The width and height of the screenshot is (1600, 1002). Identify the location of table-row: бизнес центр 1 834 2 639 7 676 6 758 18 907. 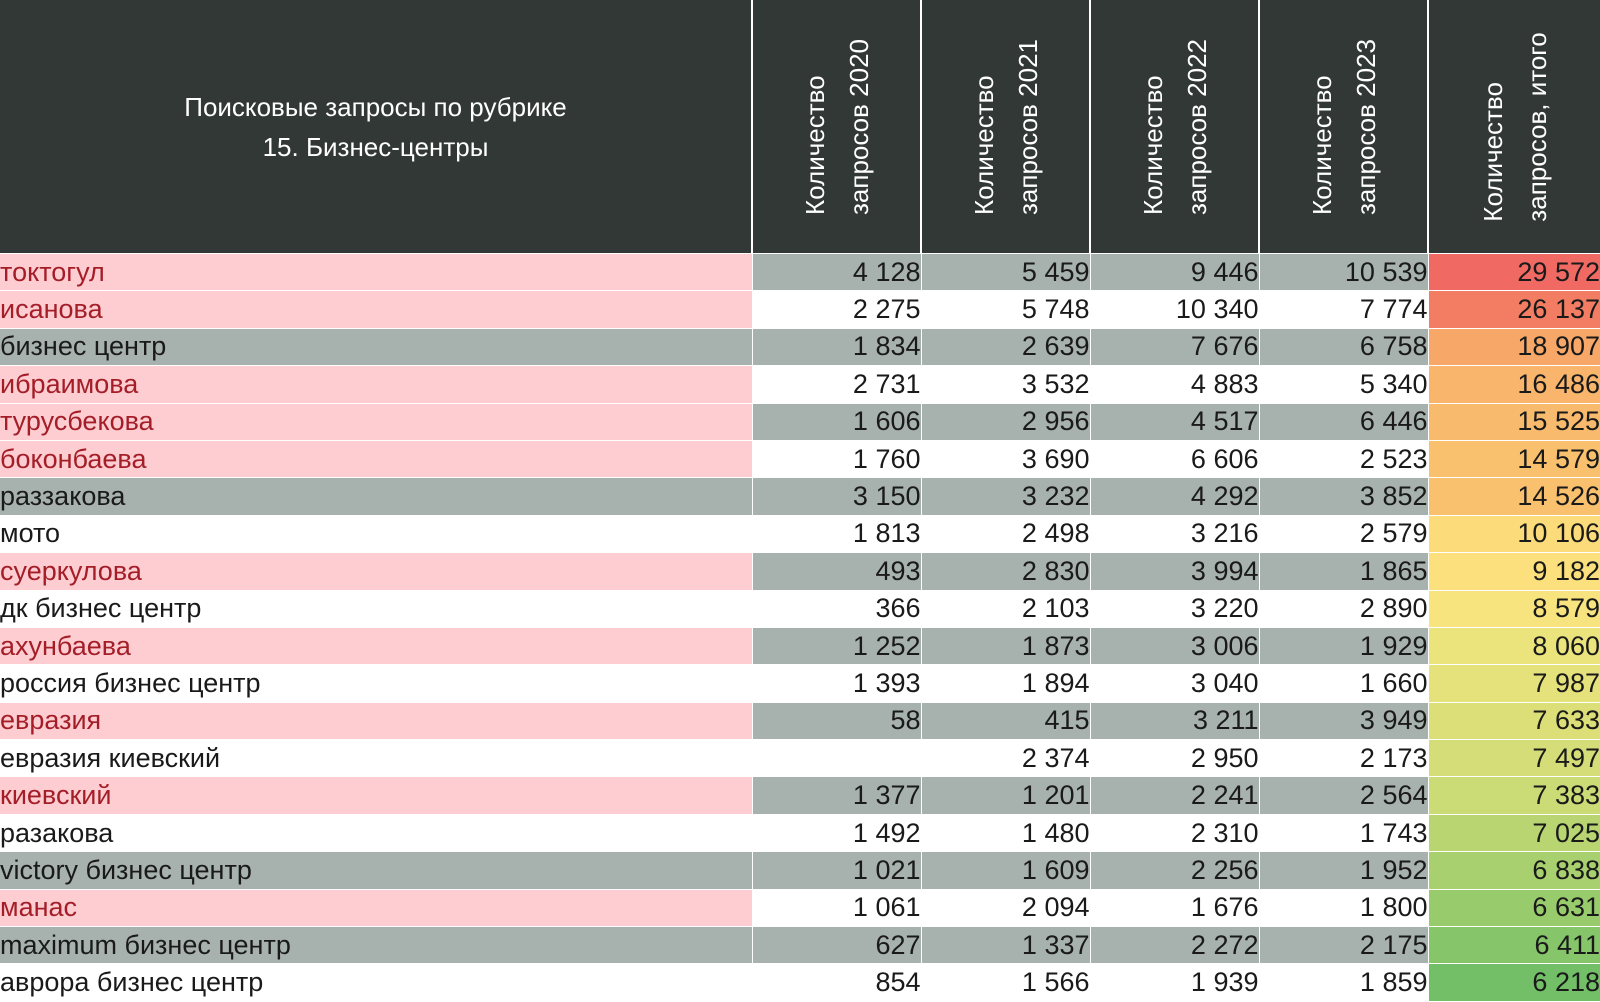
(800, 347).